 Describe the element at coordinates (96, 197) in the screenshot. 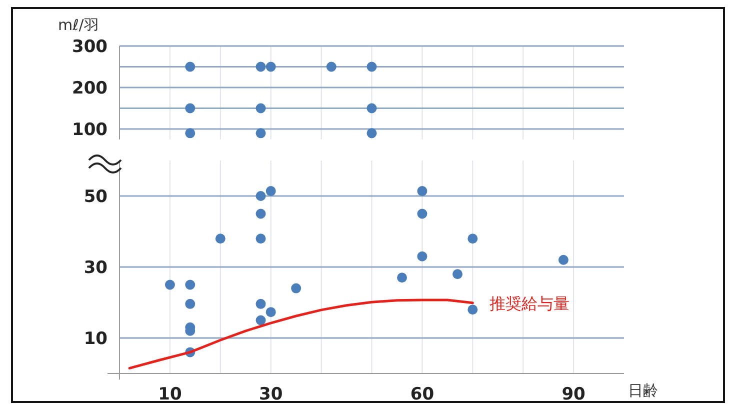

I see `y-tick-label: 50` at that location.